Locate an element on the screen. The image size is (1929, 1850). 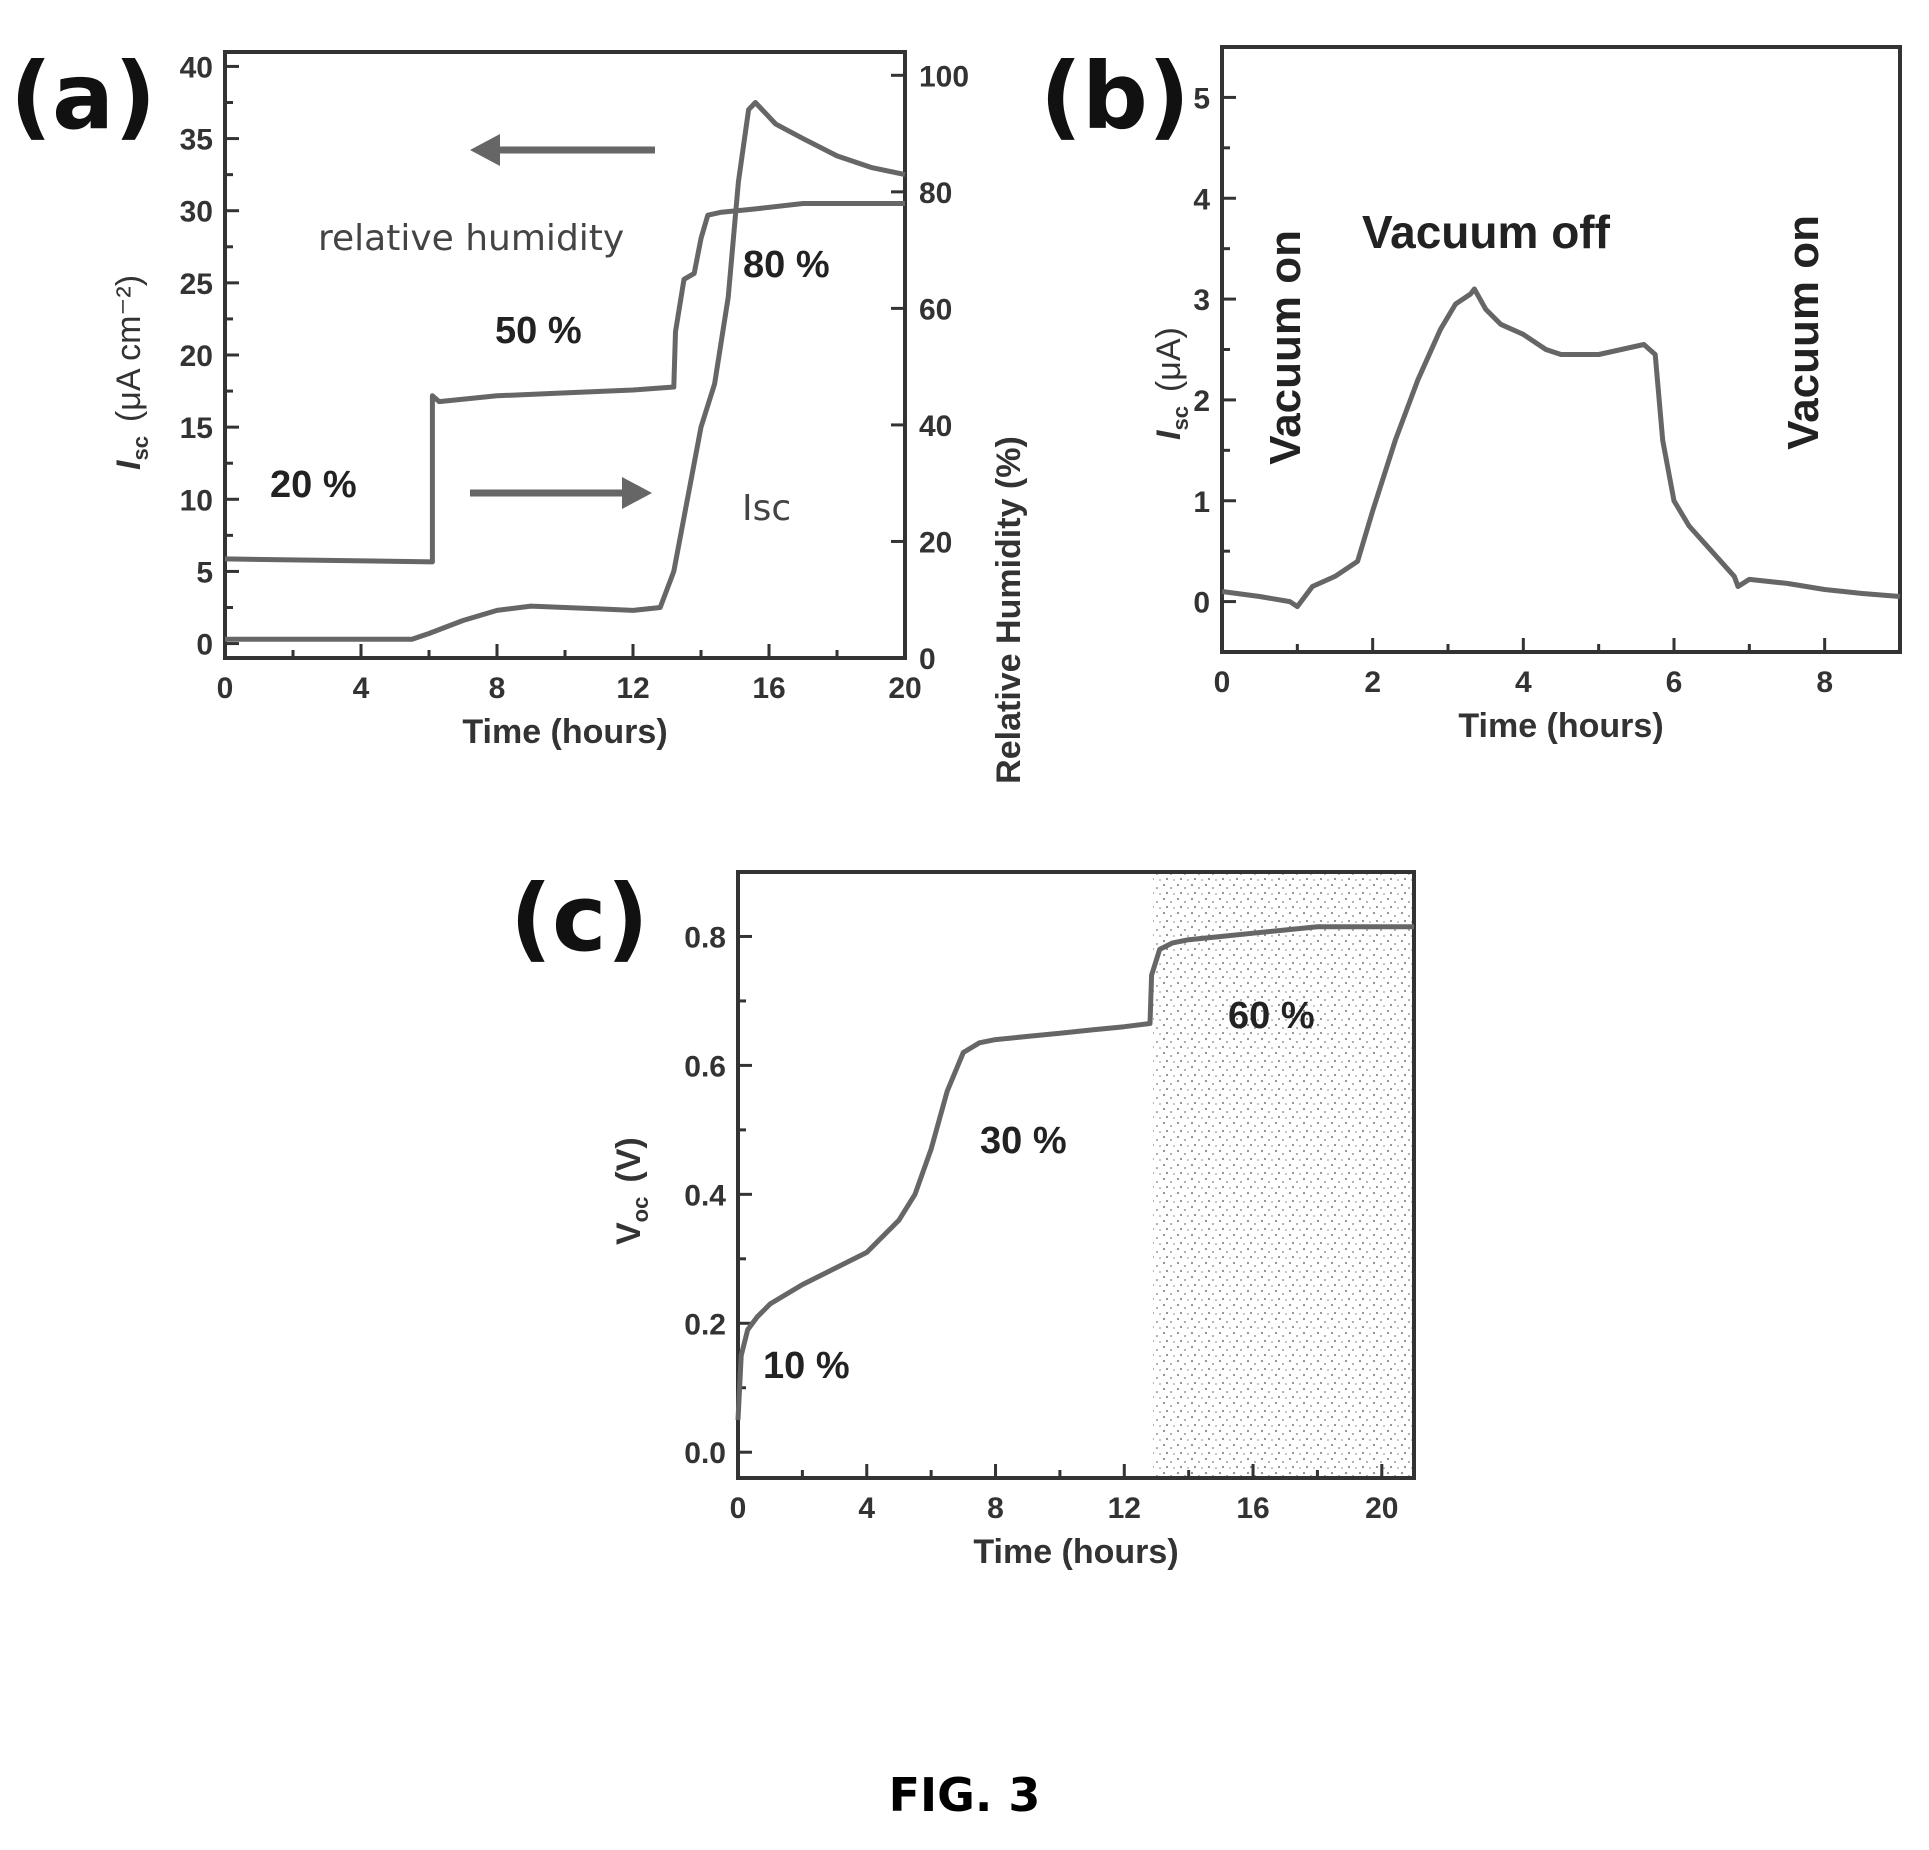
annotation-60-percent: 60 % is located at coordinates (1271, 1016).